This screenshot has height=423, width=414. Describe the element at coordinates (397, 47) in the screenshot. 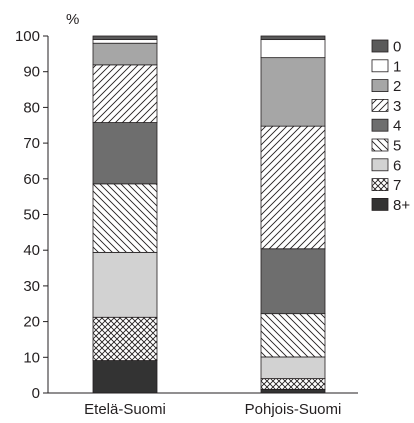

I see `legend-label: 0` at that location.